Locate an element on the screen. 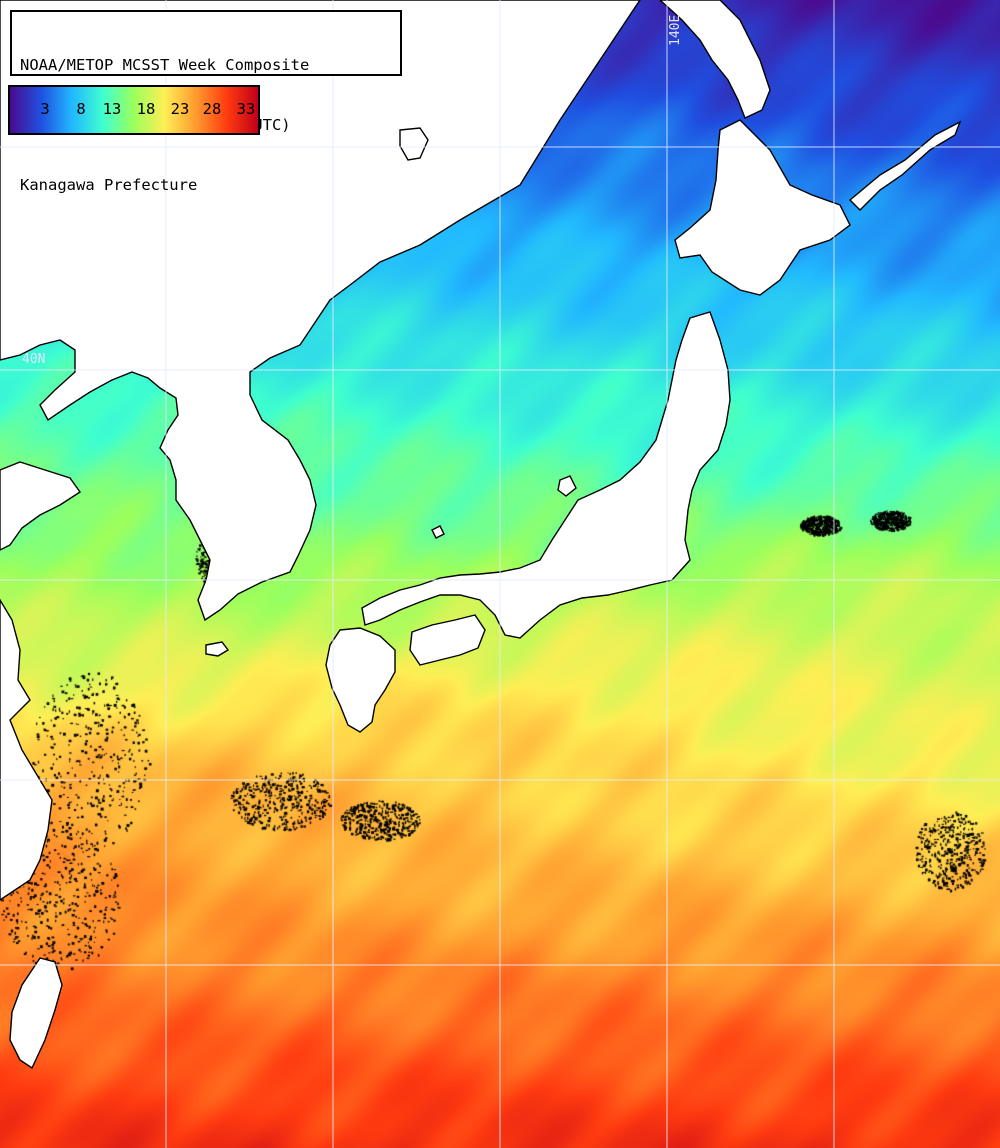  temperature-colorbar is located at coordinates (134, 110).